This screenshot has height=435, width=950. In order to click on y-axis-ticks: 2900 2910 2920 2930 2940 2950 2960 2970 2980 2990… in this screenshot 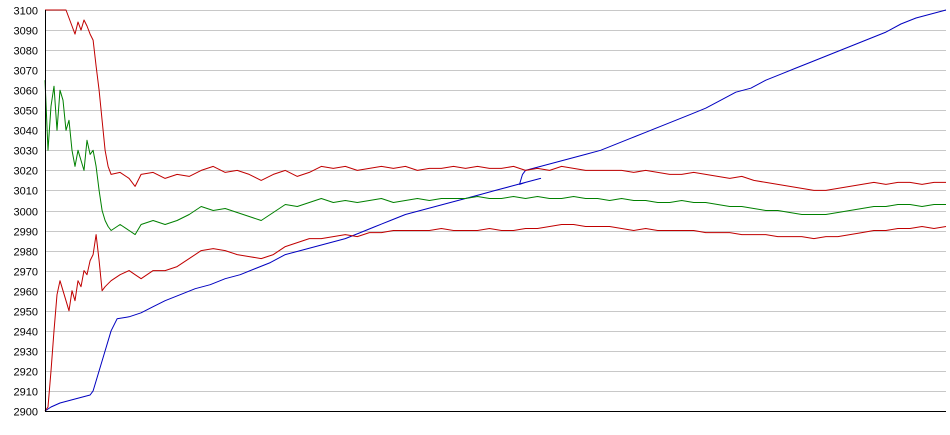, I will do `click(26, 212)`.